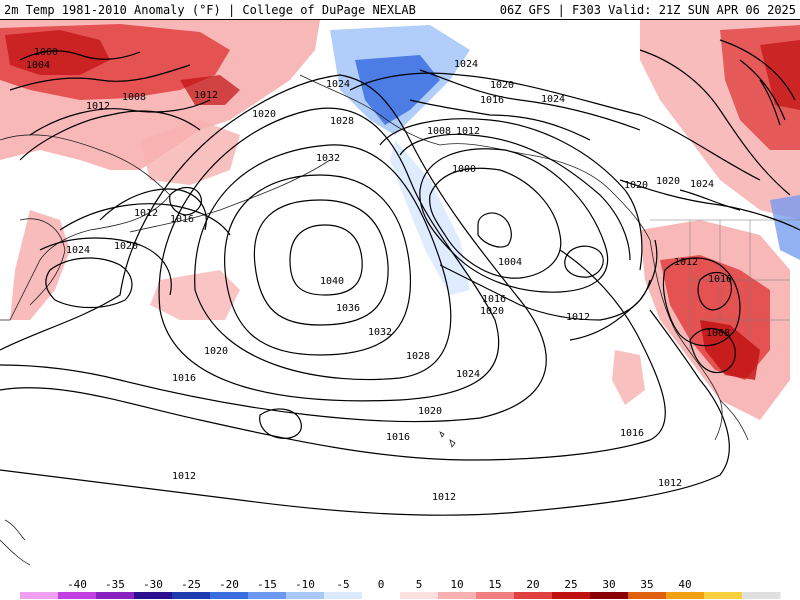 Image resolution: width=800 pixels, height=600 pixels. Describe the element at coordinates (85, 227) in the screenshot. I see `coast-asia` at that location.